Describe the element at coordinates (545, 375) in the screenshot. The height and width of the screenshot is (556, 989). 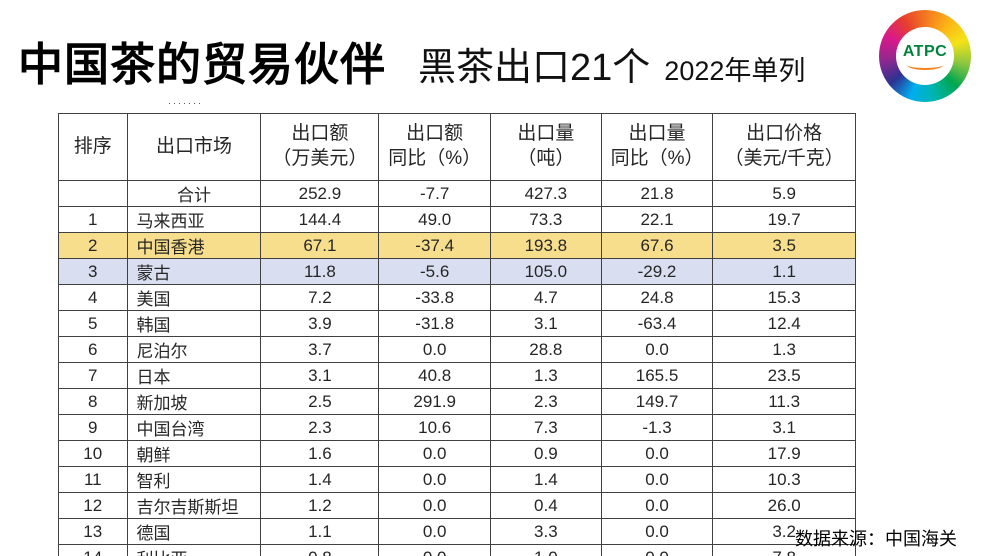
I see `cell-volume: 1.3` at that location.